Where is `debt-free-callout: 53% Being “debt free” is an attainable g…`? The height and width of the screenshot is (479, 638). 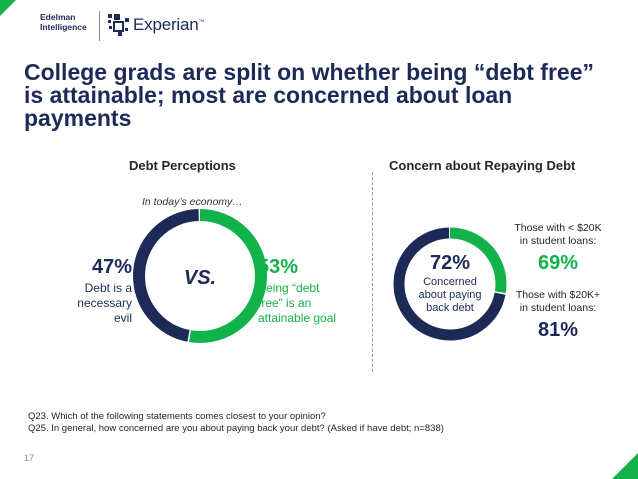 debt-free-callout: 53% Being “debt free” is an attainable g… is located at coordinates (303, 291).